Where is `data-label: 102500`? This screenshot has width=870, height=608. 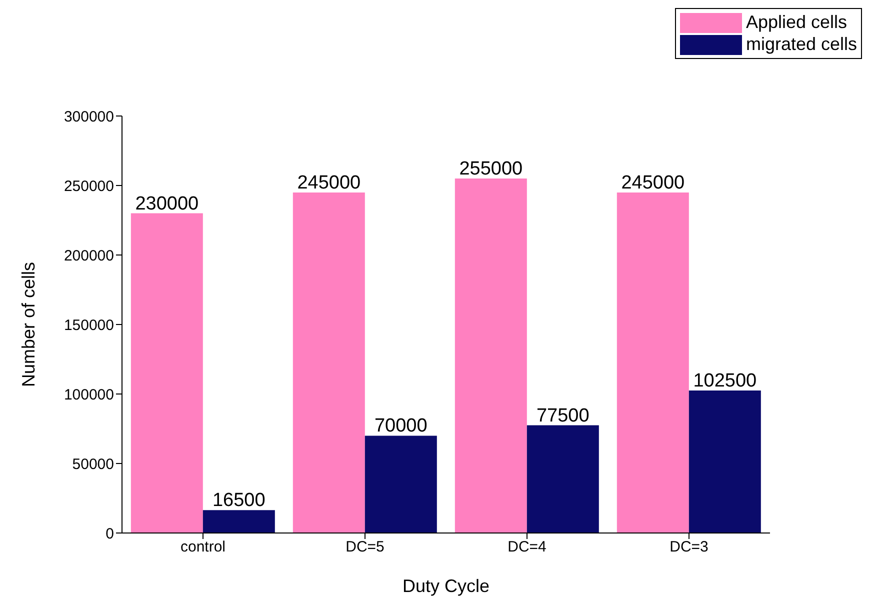
data-label: 102500 is located at coordinates (725, 381).